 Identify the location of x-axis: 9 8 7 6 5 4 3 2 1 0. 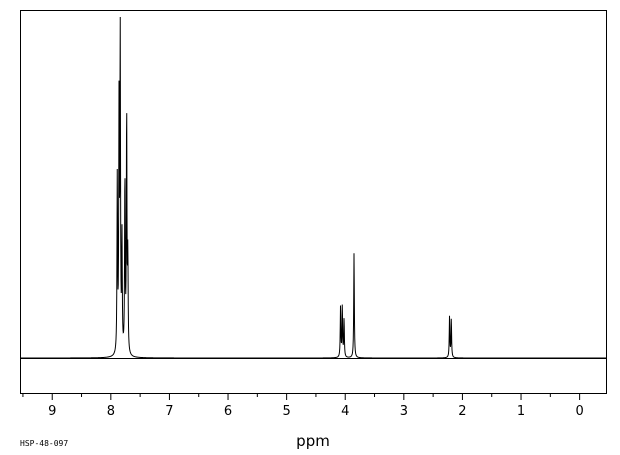
(303, 406).